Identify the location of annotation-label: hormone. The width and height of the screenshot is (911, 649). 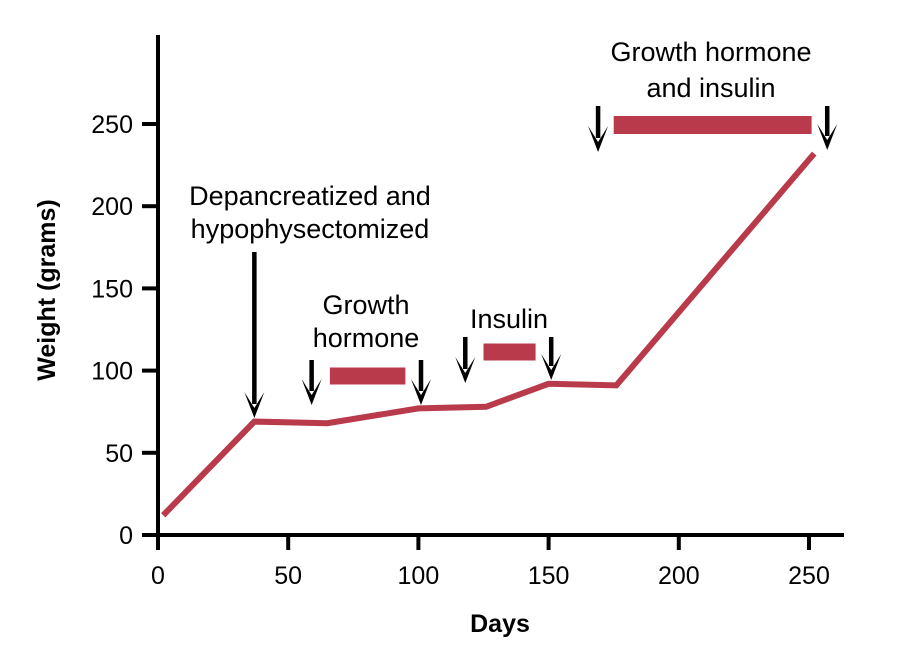
(366, 338).